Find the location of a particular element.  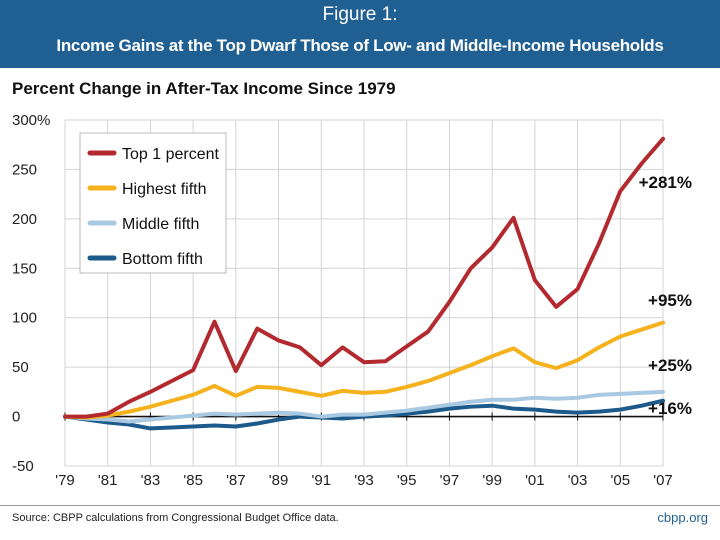

x-tick-label: '99 is located at coordinates (492, 480).